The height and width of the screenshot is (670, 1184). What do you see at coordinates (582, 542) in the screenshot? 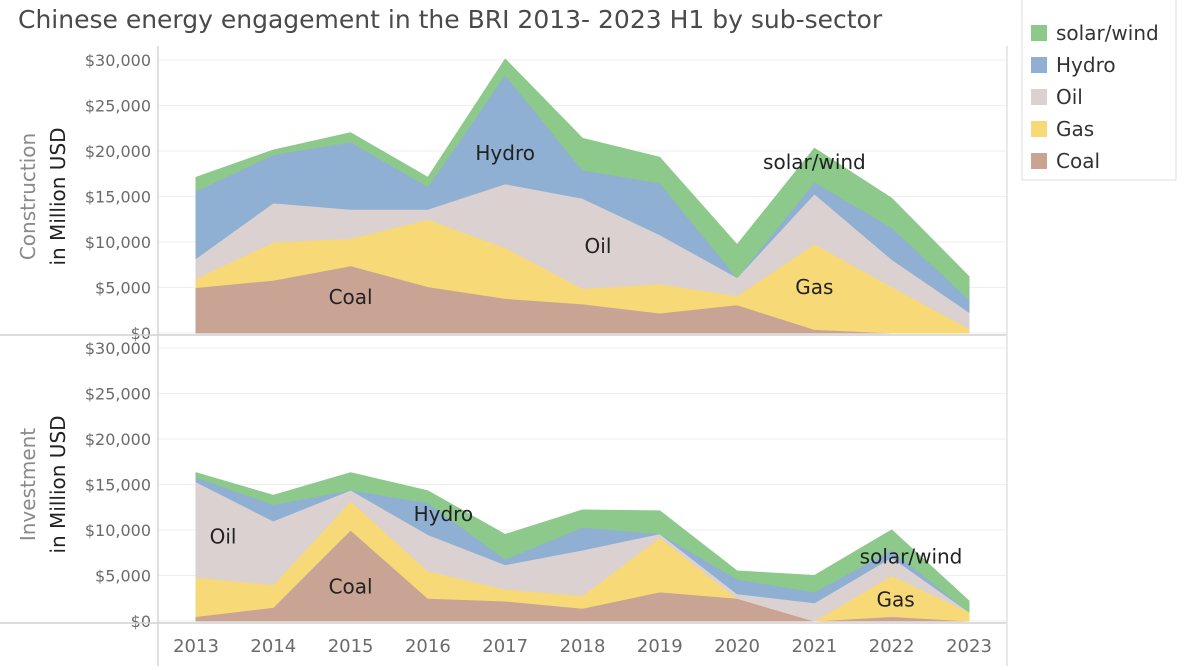
I see `area-solar-wind` at bounding box center [582, 542].